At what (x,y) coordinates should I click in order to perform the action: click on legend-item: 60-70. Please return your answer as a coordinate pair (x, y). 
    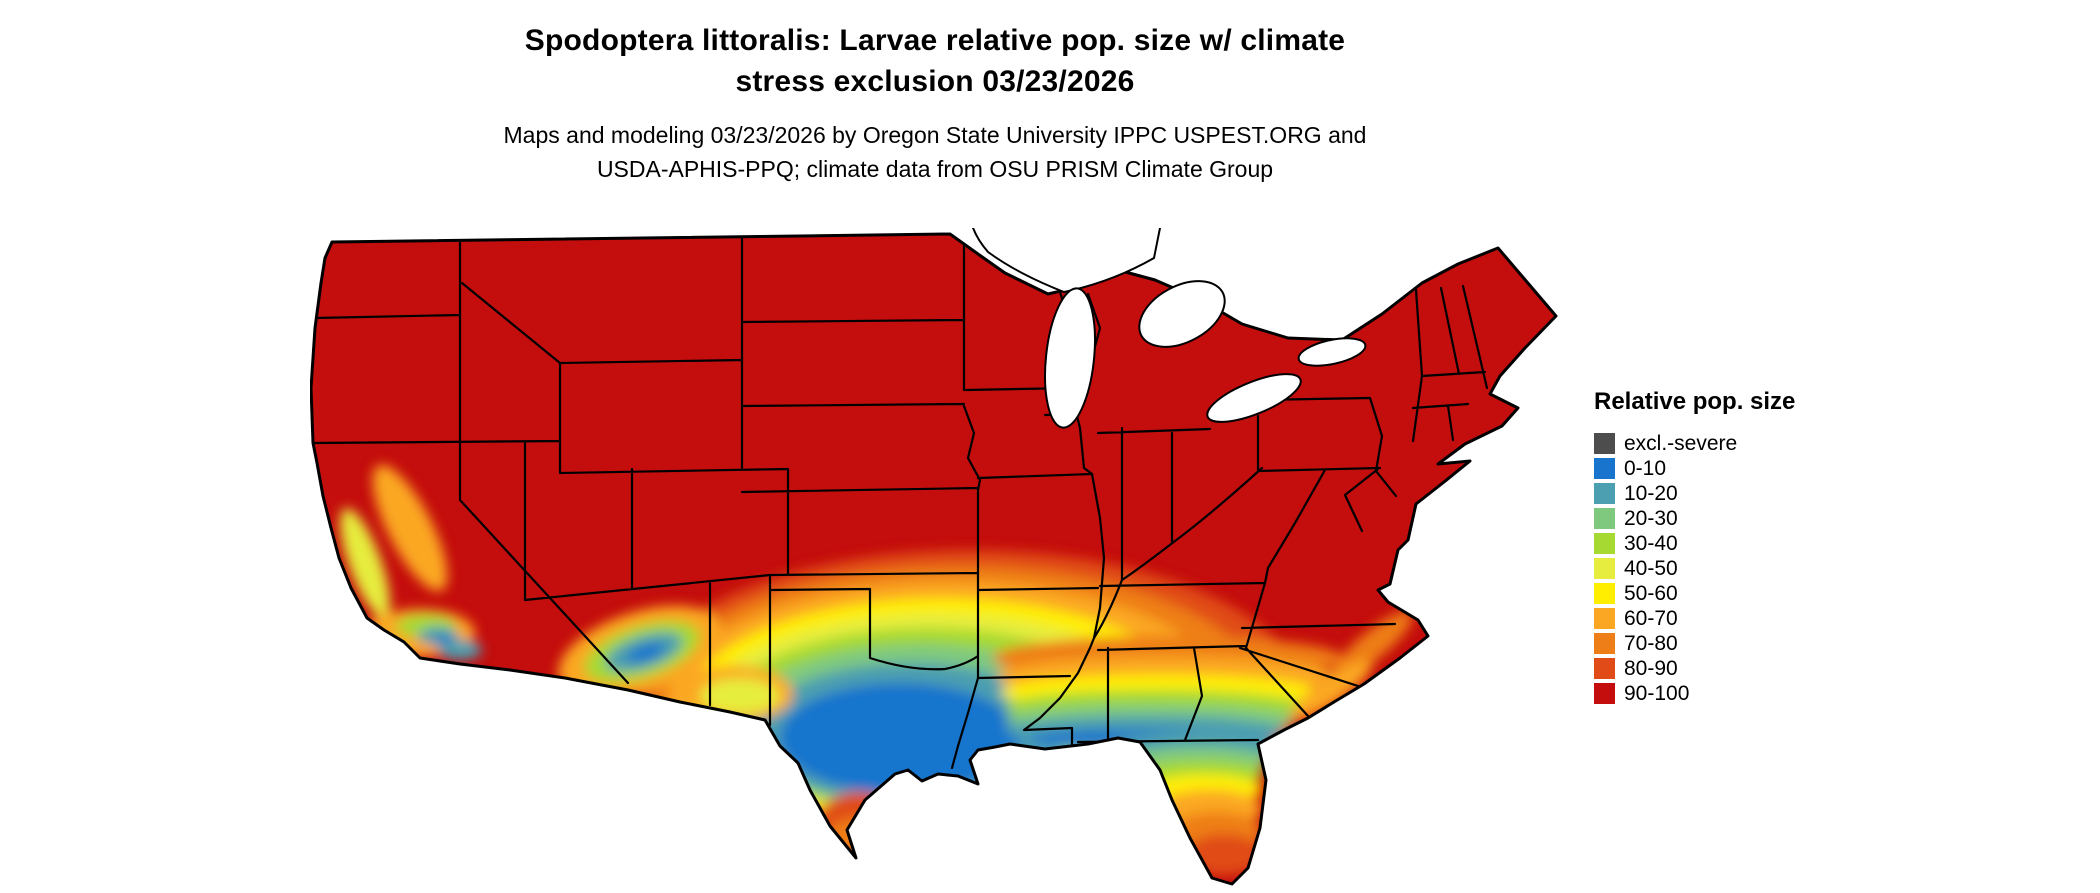
    Looking at the image, I should click on (1694, 618).